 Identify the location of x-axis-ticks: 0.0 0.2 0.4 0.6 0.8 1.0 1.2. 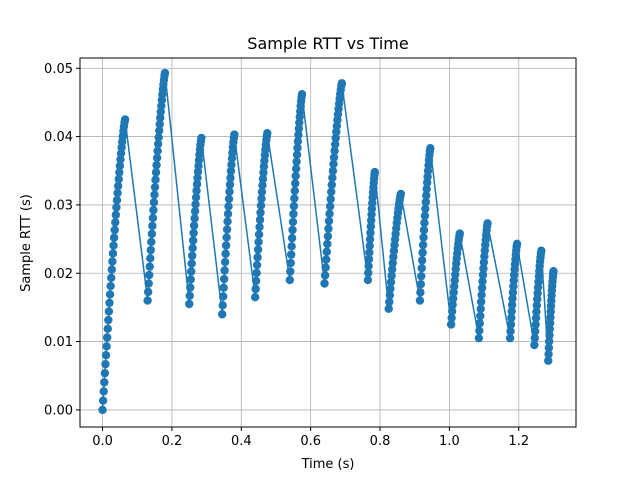
(310, 438).